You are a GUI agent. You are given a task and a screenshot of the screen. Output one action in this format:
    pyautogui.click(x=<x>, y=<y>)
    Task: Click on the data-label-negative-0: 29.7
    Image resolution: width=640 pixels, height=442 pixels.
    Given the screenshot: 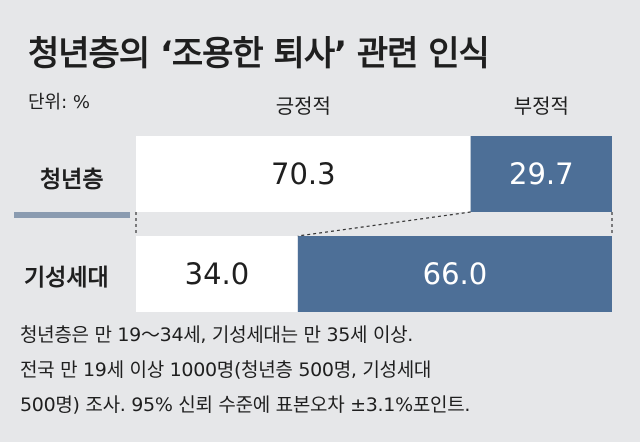 What is the action you would take?
    pyautogui.click(x=541, y=174)
    